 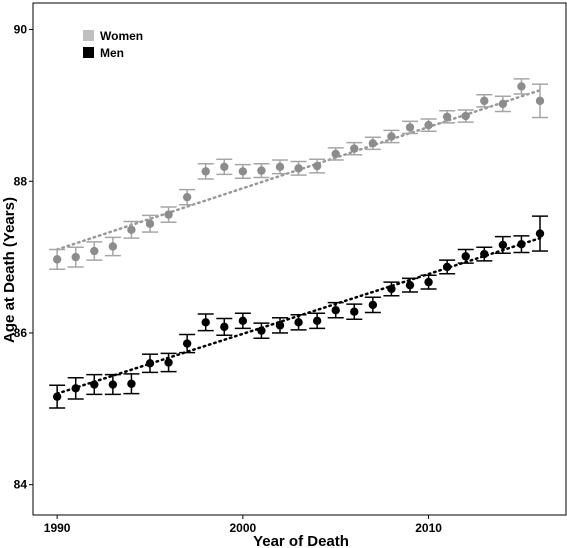 I want to click on x-axis-title: Year of Death, so click(x=301, y=540).